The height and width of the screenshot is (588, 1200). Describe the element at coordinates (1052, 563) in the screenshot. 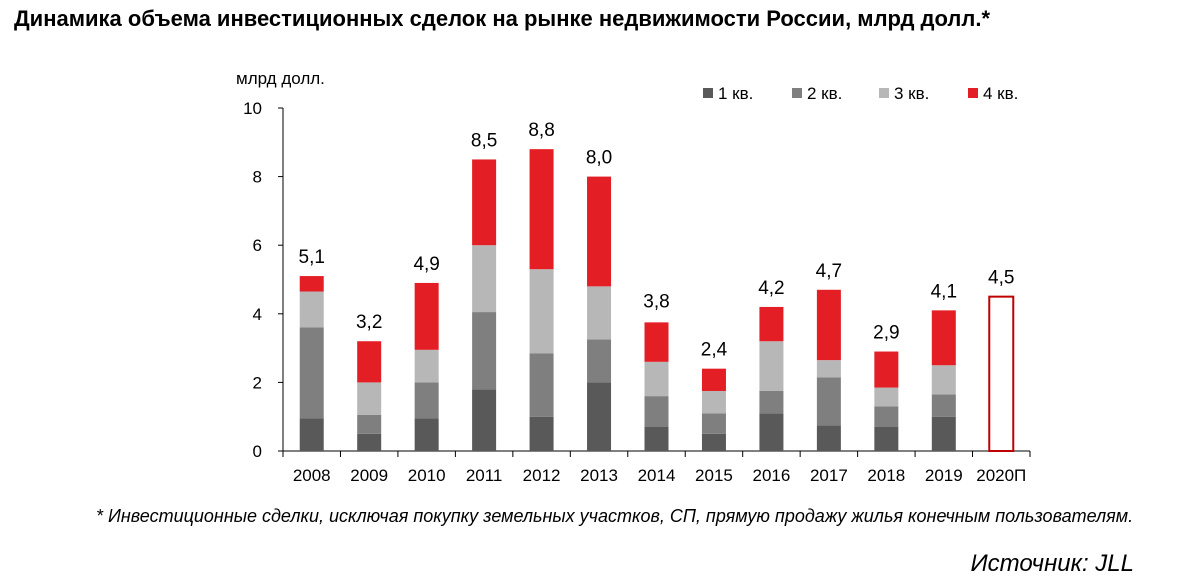

I see `source-note: Источник: JLL` at that location.